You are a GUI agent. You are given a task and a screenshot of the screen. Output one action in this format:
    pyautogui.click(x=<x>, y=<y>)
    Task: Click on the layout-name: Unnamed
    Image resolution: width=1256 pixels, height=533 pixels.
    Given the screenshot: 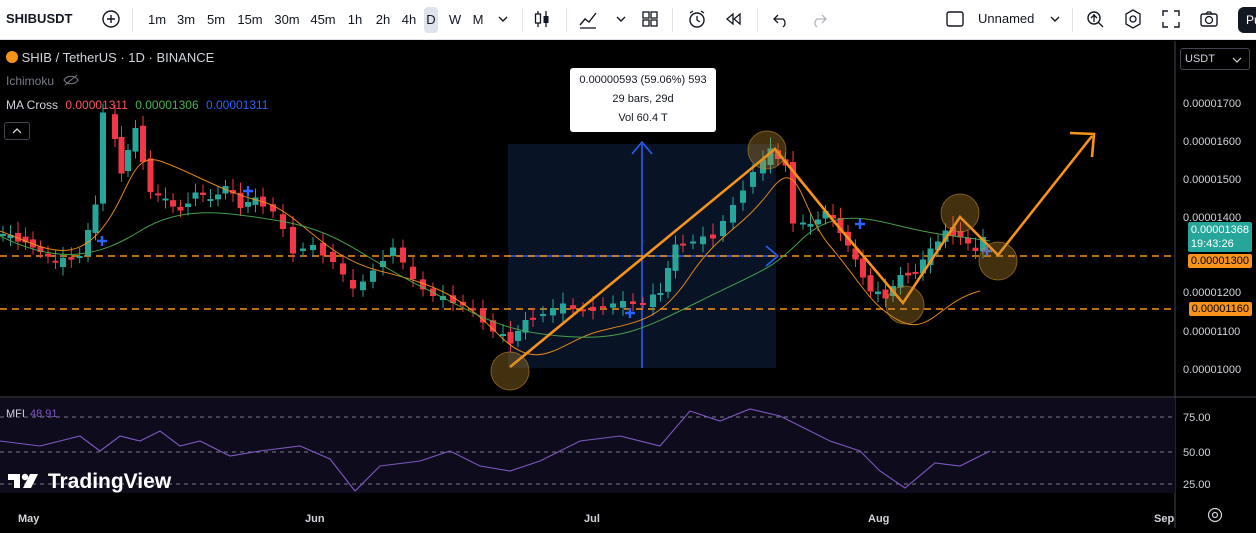 What is the action you would take?
    pyautogui.click(x=1006, y=18)
    